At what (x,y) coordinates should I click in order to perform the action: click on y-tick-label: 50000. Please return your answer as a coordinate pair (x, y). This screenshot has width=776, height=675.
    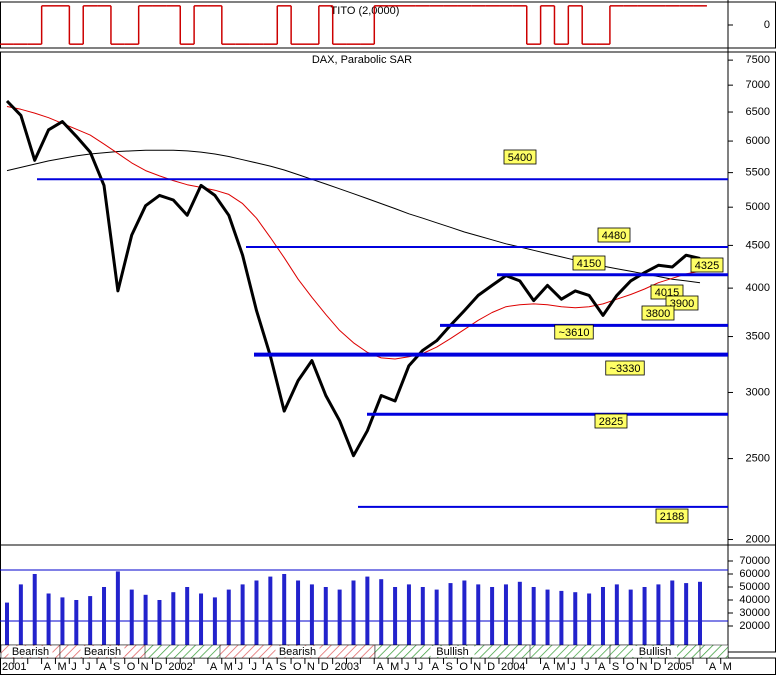
    Looking at the image, I should click on (754, 587).